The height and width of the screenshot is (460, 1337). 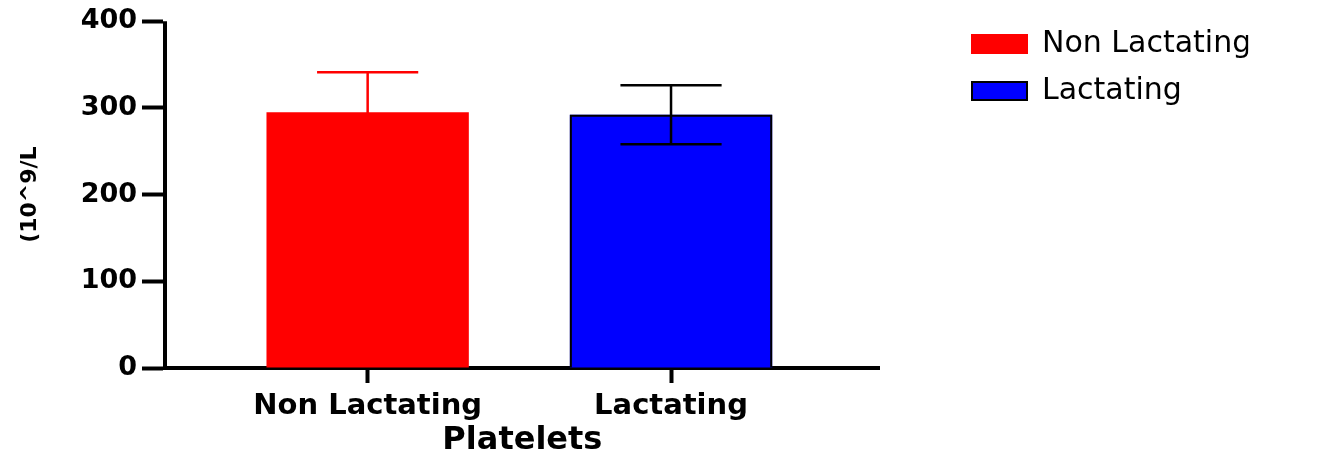 I want to click on y-tick-label: 400, so click(x=108, y=19).